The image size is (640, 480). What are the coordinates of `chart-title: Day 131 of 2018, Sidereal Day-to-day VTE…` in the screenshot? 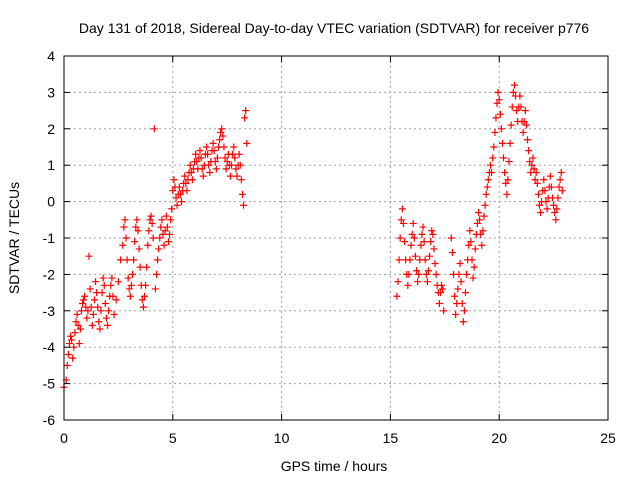 It's located at (334, 28).